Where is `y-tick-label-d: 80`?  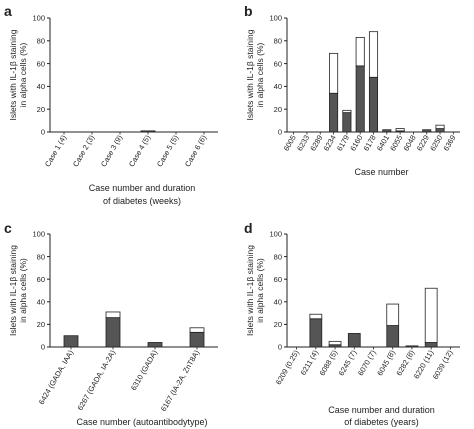 y-tick-label-d: 80 is located at coordinates (278, 256).